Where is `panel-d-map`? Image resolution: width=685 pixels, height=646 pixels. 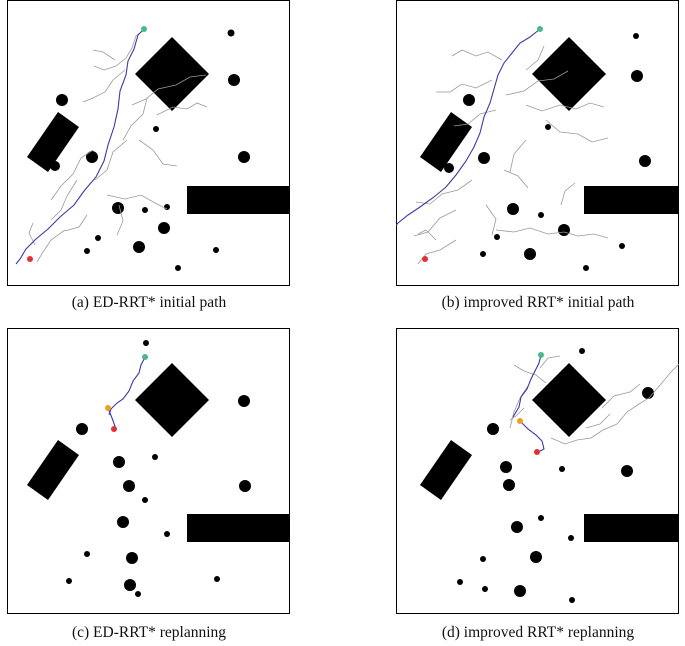 panel-d-map is located at coordinates (549, 475).